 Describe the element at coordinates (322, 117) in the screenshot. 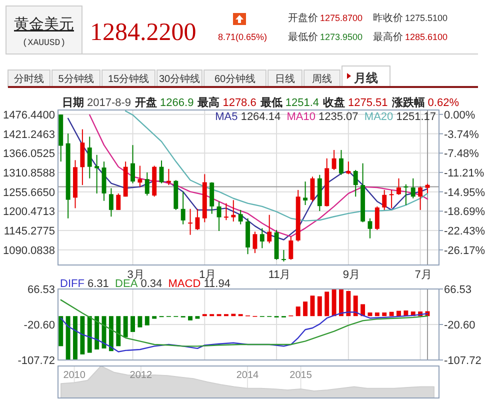

I see `text: MA10 1235.07` at that location.